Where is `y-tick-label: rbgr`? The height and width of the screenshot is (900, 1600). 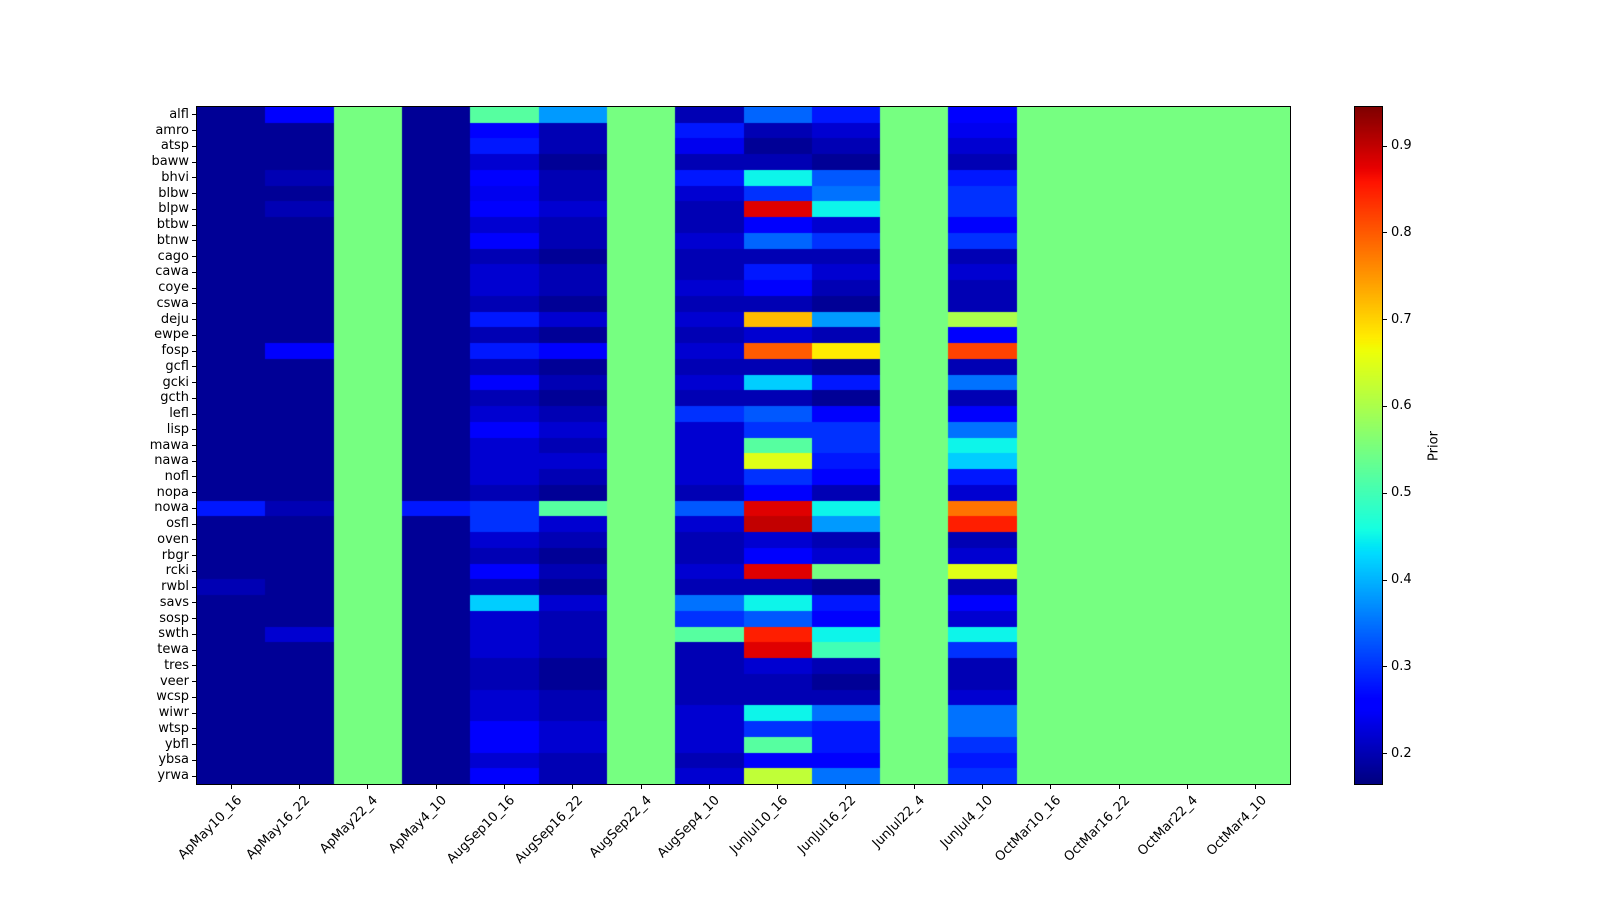 y-tick-label: rbgr is located at coordinates (175, 555).